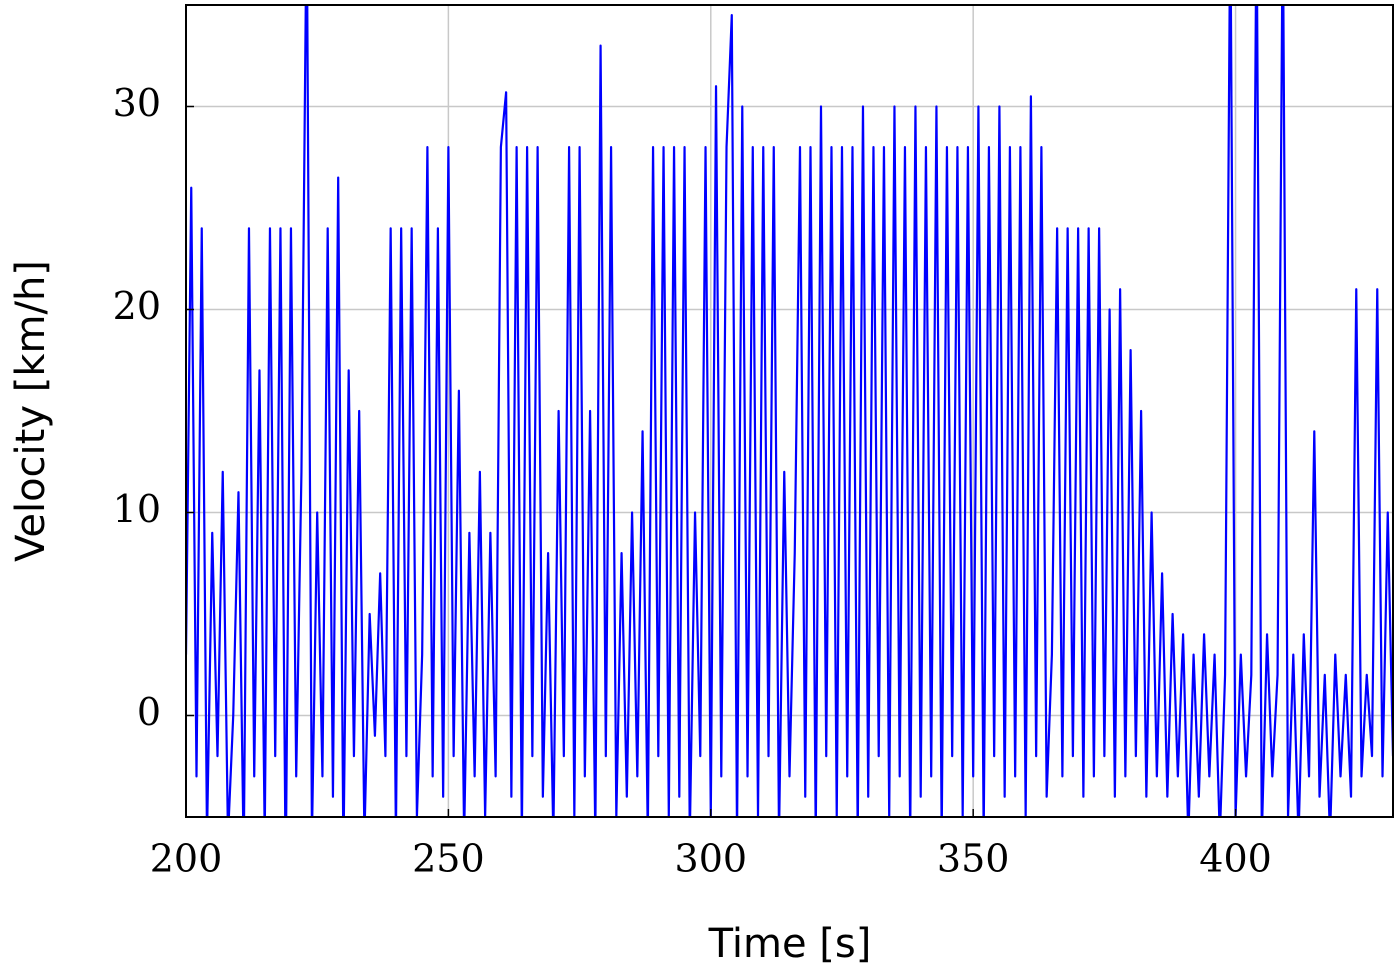 Image resolution: width=1400 pixels, height=975 pixels. Describe the element at coordinates (149, 712) in the screenshot. I see `y-tick-label: 0` at that location.